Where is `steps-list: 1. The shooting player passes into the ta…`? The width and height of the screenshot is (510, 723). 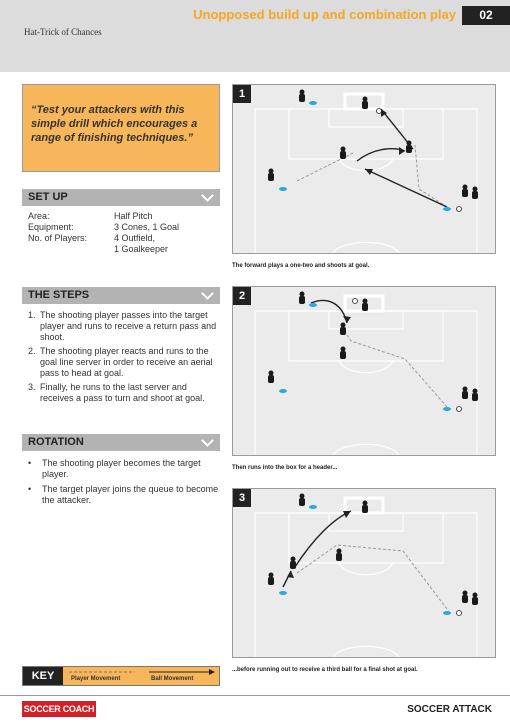
steps-list: 1. The shooting player passes into the ta… is located at coordinates (124, 358).